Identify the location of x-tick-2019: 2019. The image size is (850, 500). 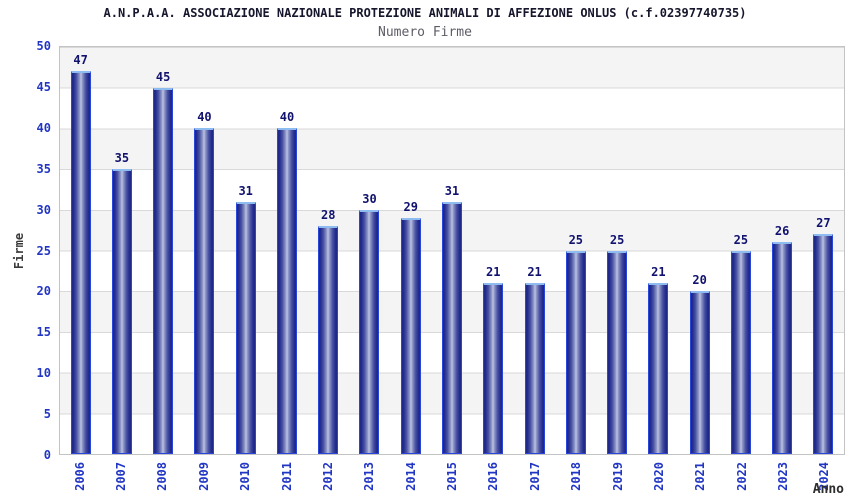
(617, 476).